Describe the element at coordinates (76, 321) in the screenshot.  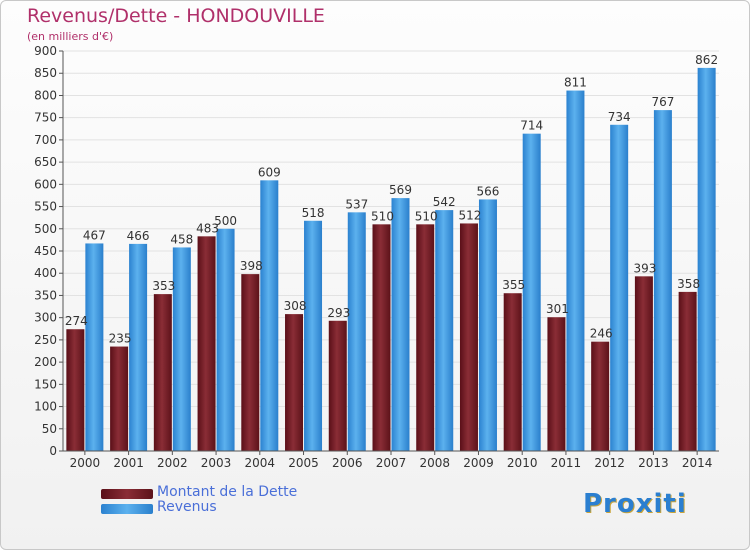
I see `data-label-dette: 274` at that location.